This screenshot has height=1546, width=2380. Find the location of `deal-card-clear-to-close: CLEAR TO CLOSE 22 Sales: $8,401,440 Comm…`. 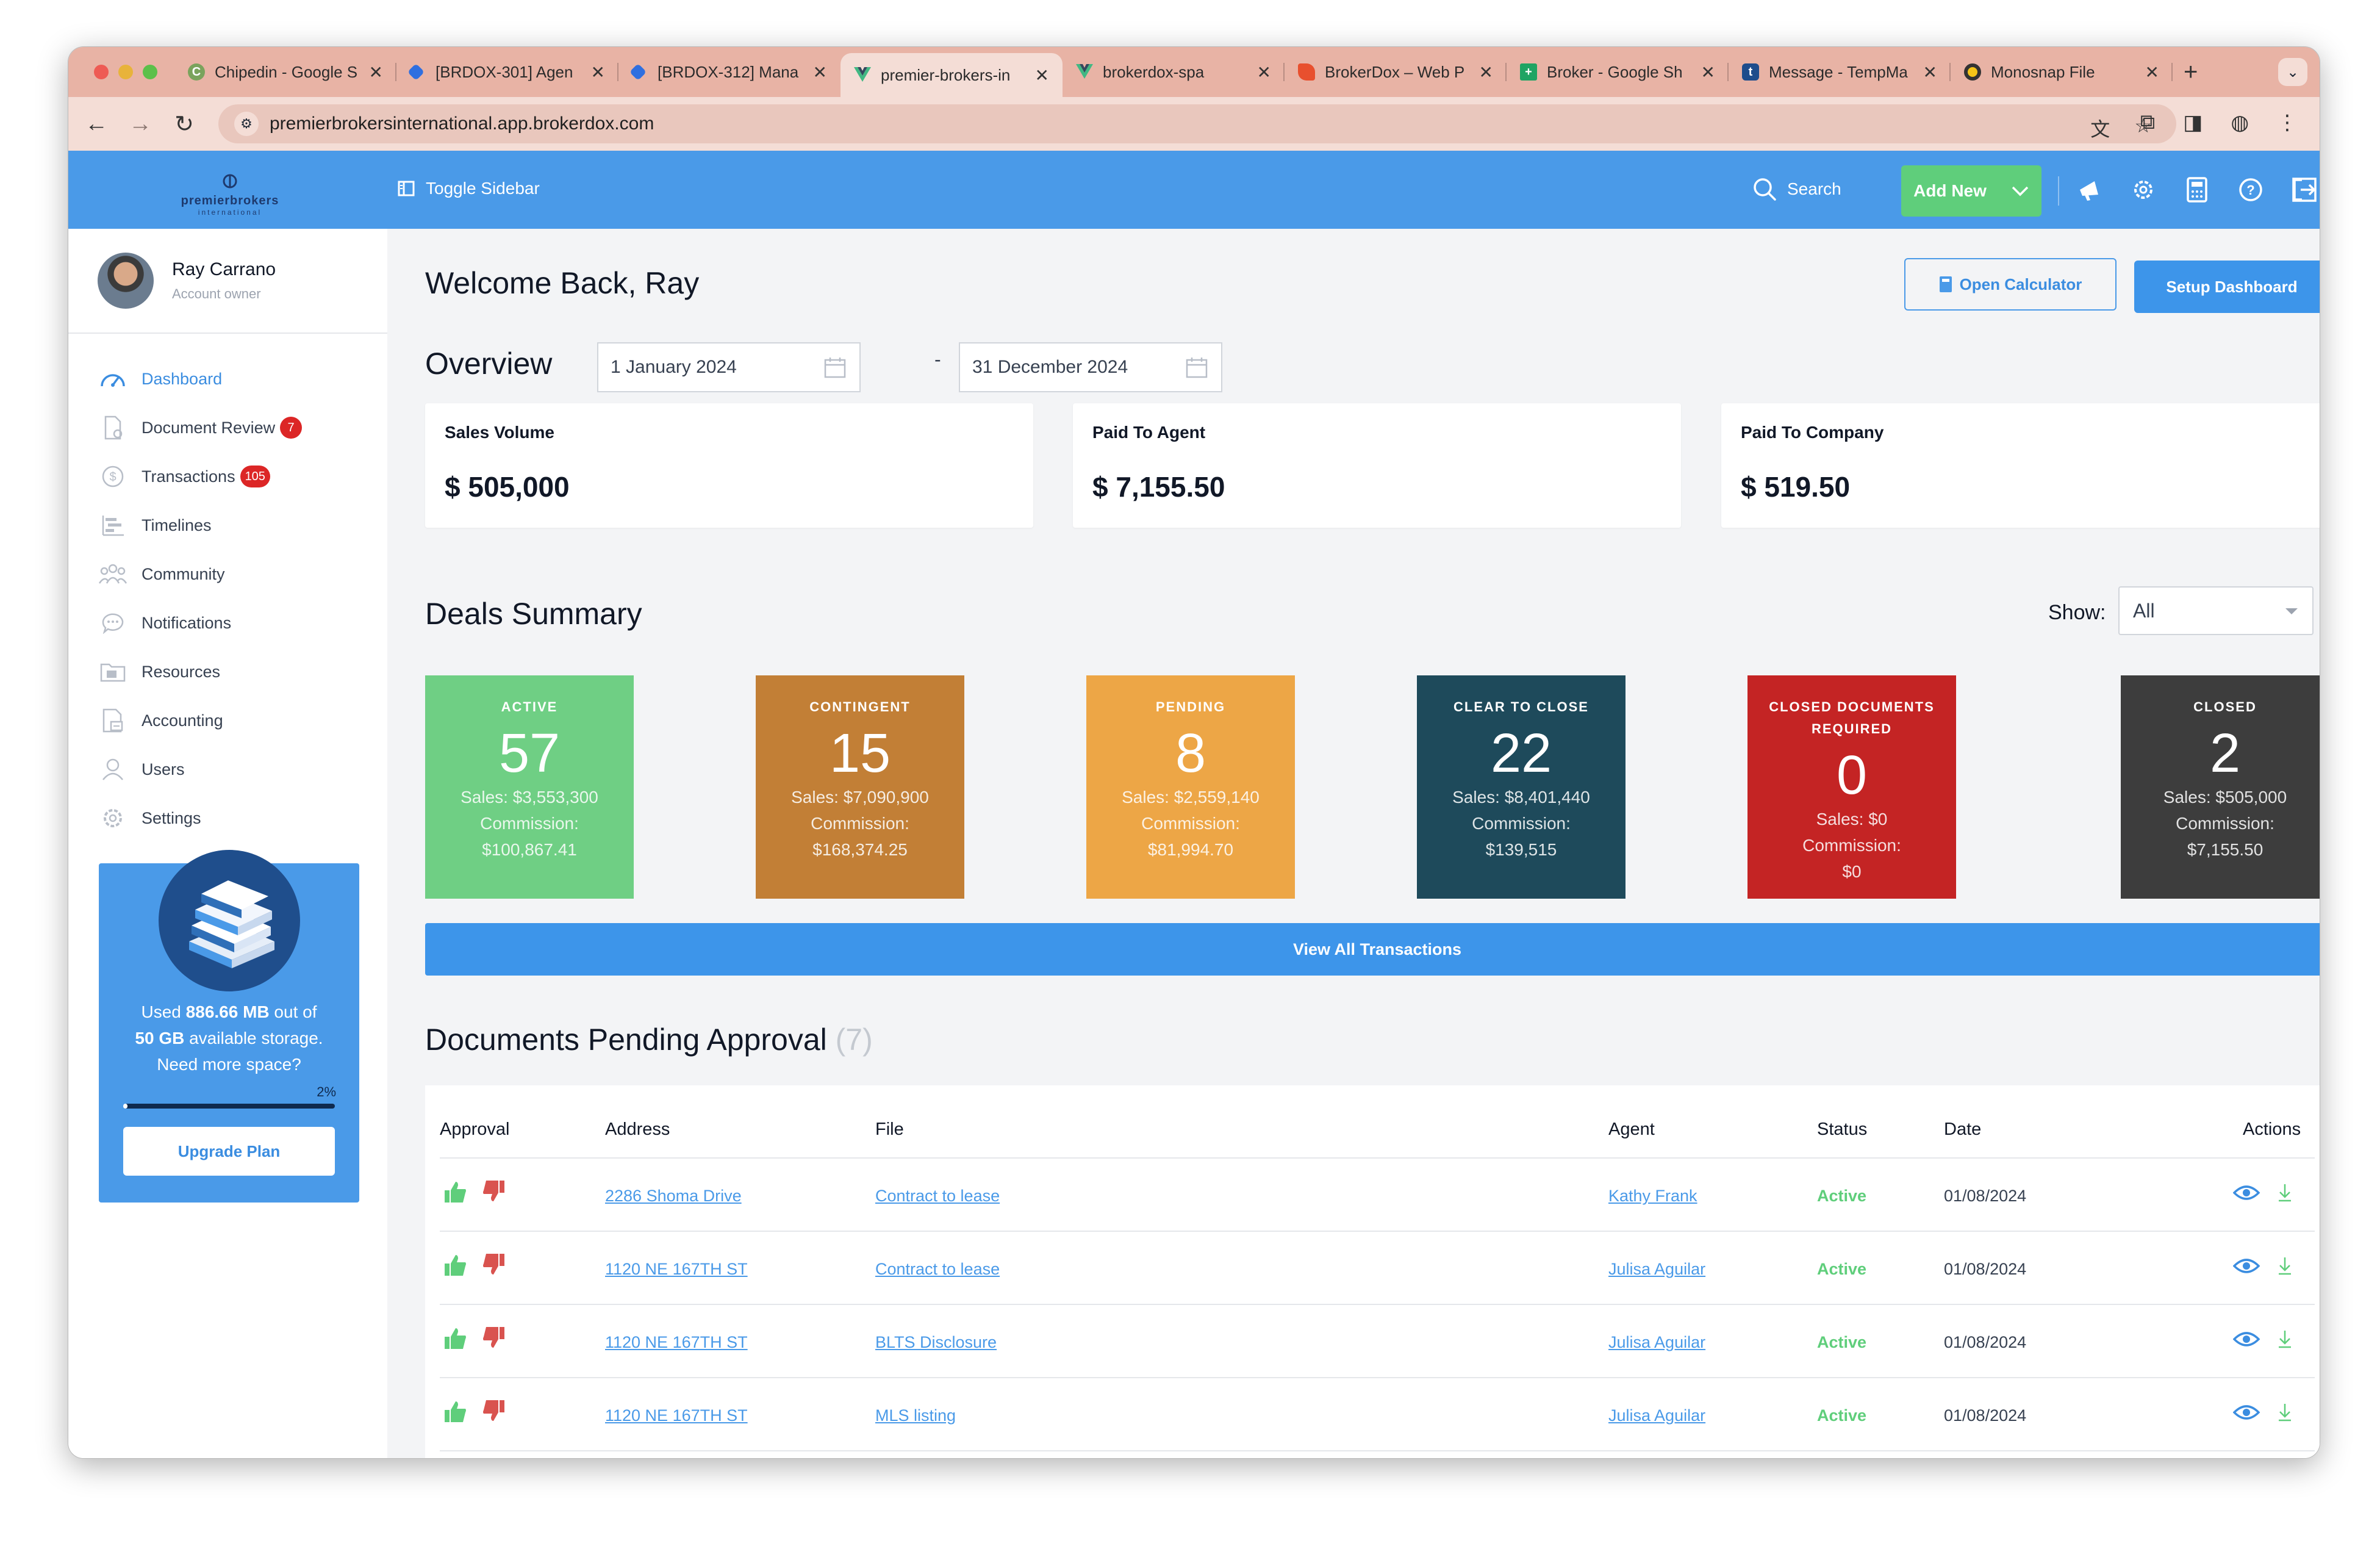

deal-card-clear-to-close: CLEAR TO CLOSE 22 Sales: $8,401,440 Comm… is located at coordinates (1521, 787).